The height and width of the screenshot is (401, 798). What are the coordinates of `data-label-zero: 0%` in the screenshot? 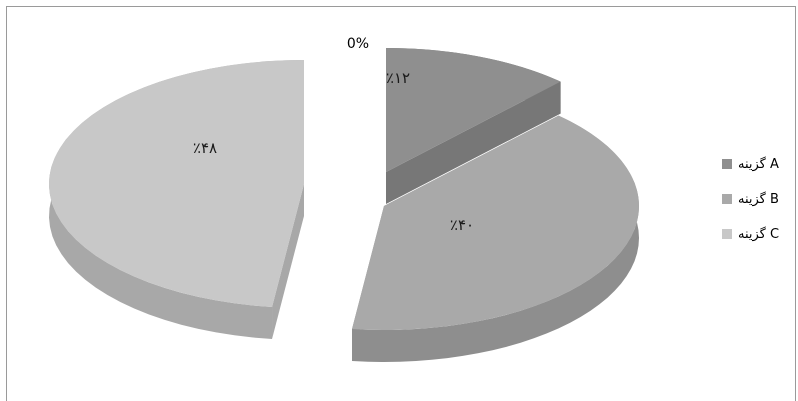 It's located at (358, 44).